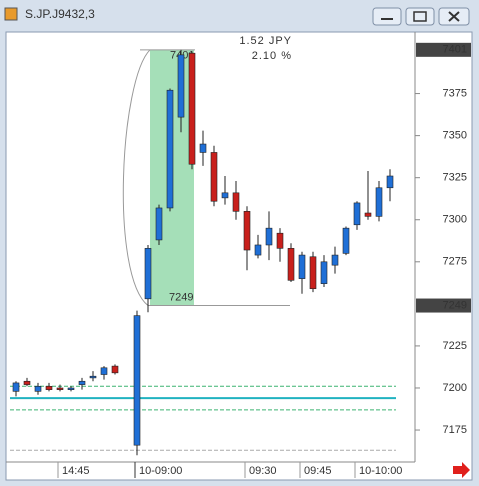 The height and width of the screenshot is (486, 479). Describe the element at coordinates (387, 16) in the screenshot. I see `minimize-button` at that location.